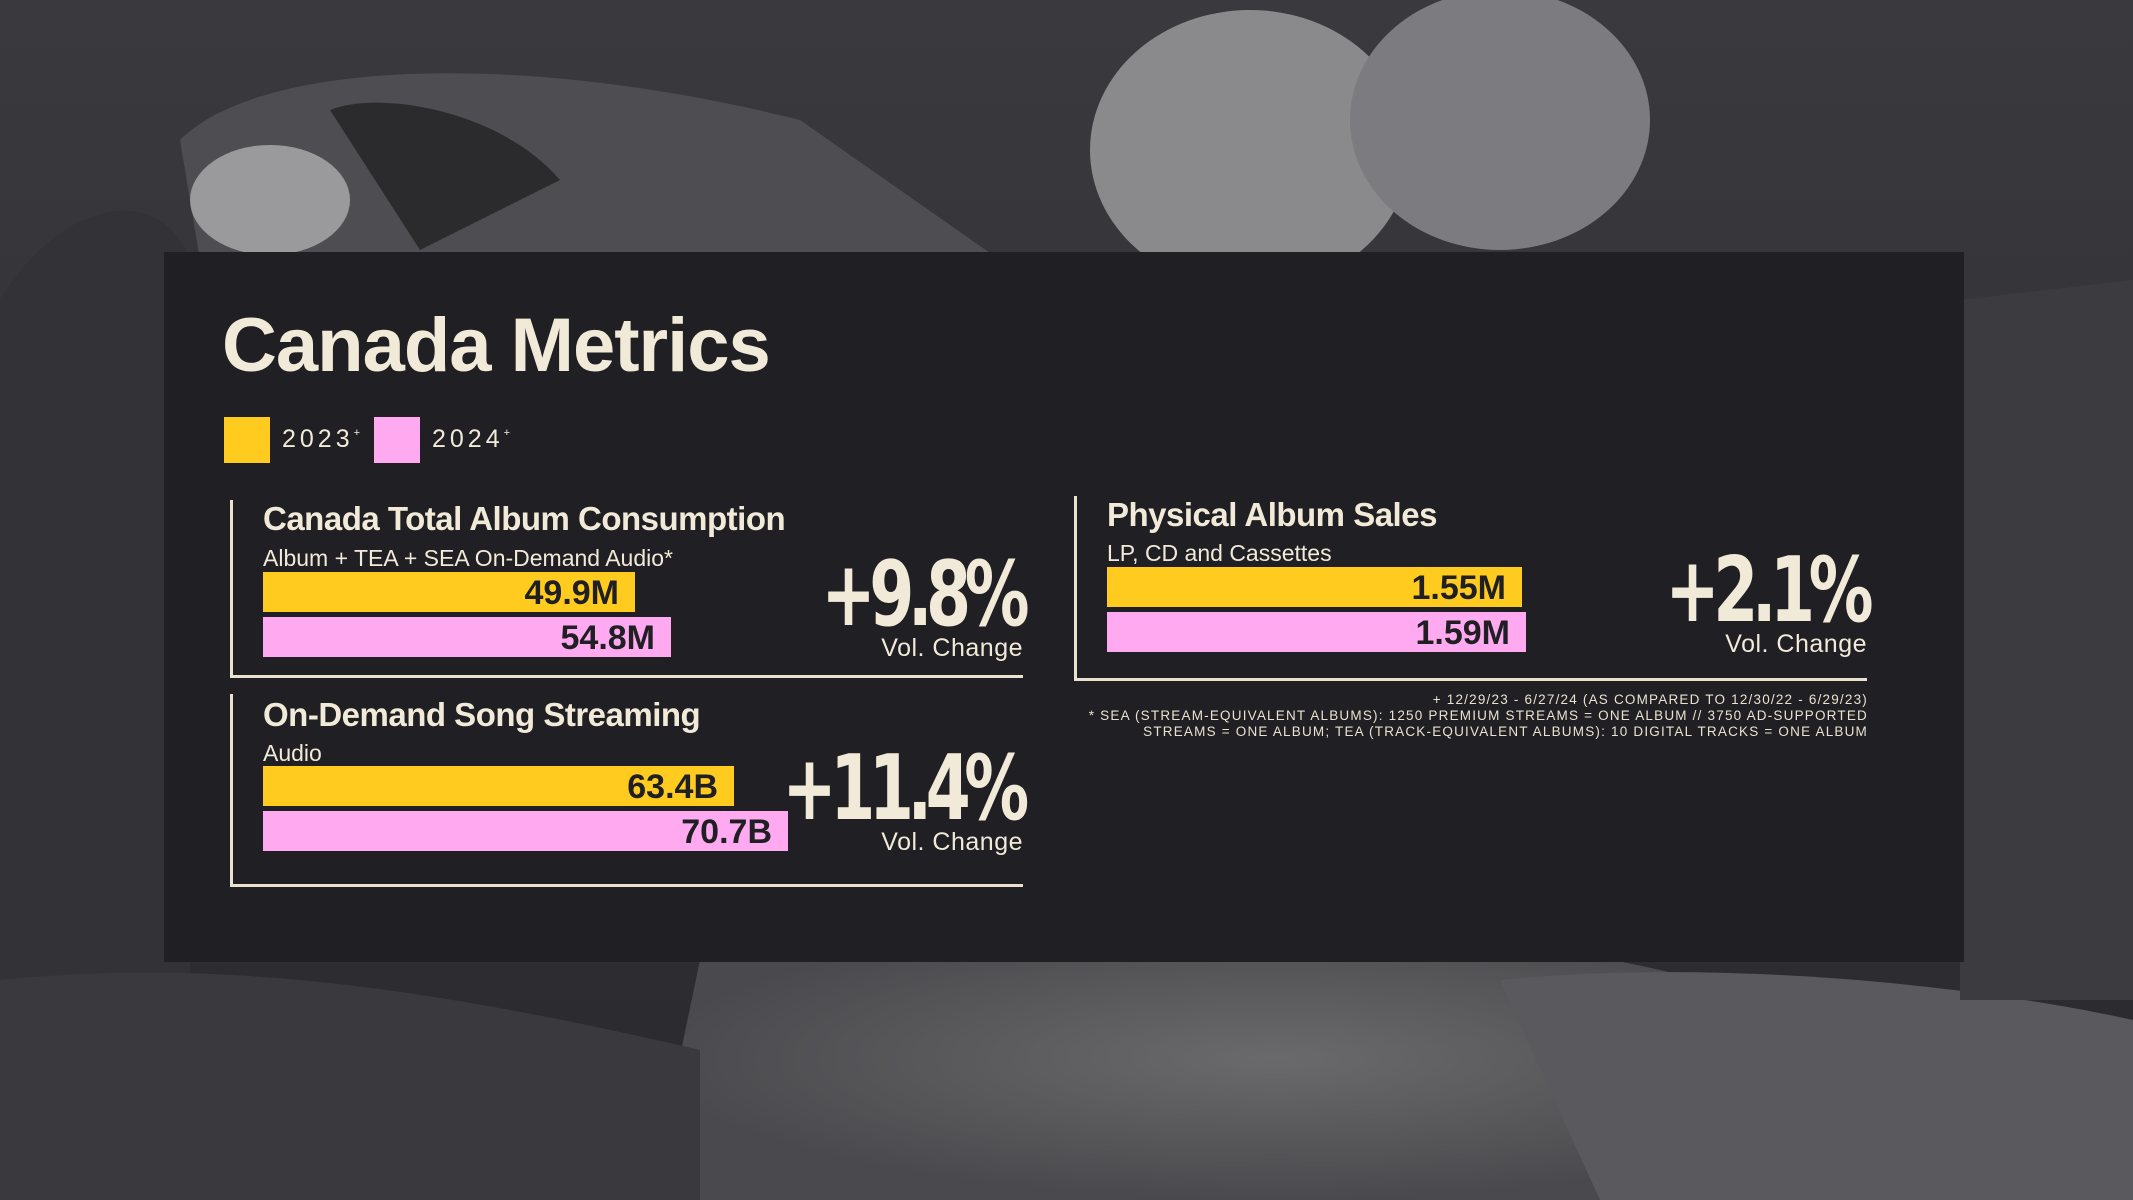 This screenshot has width=2133, height=1200. I want to click on legend-swatch-2024, so click(397, 440).